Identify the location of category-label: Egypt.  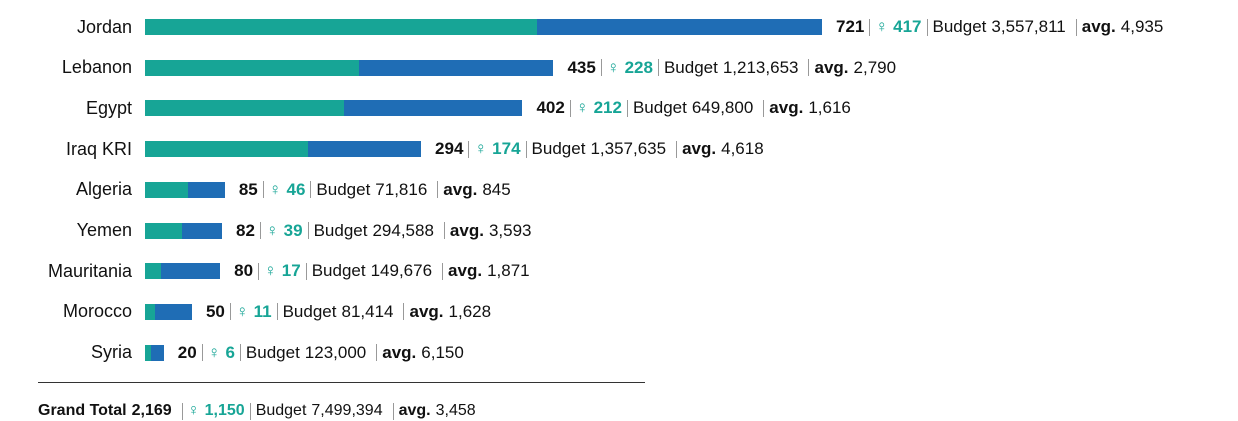
(108, 107).